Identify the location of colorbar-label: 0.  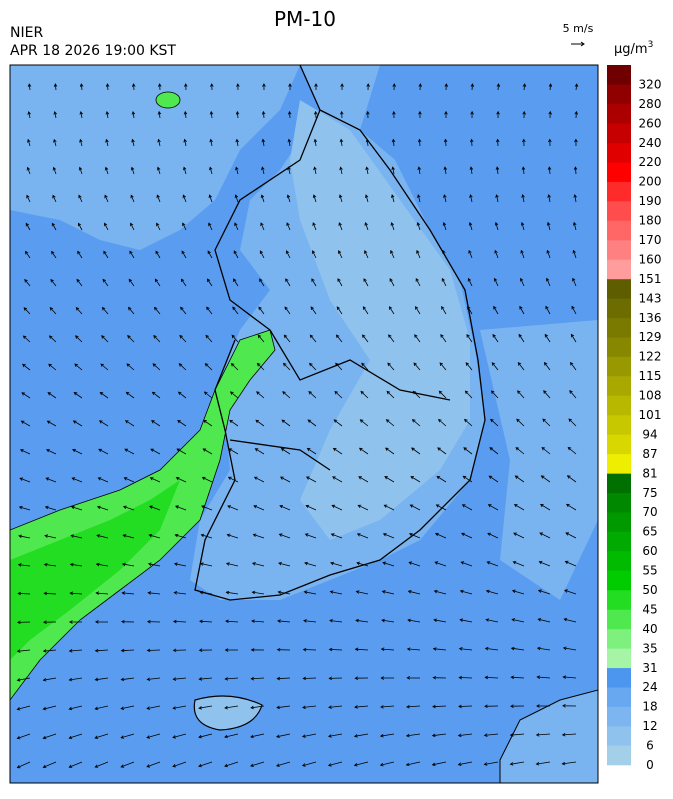
(650, 765).